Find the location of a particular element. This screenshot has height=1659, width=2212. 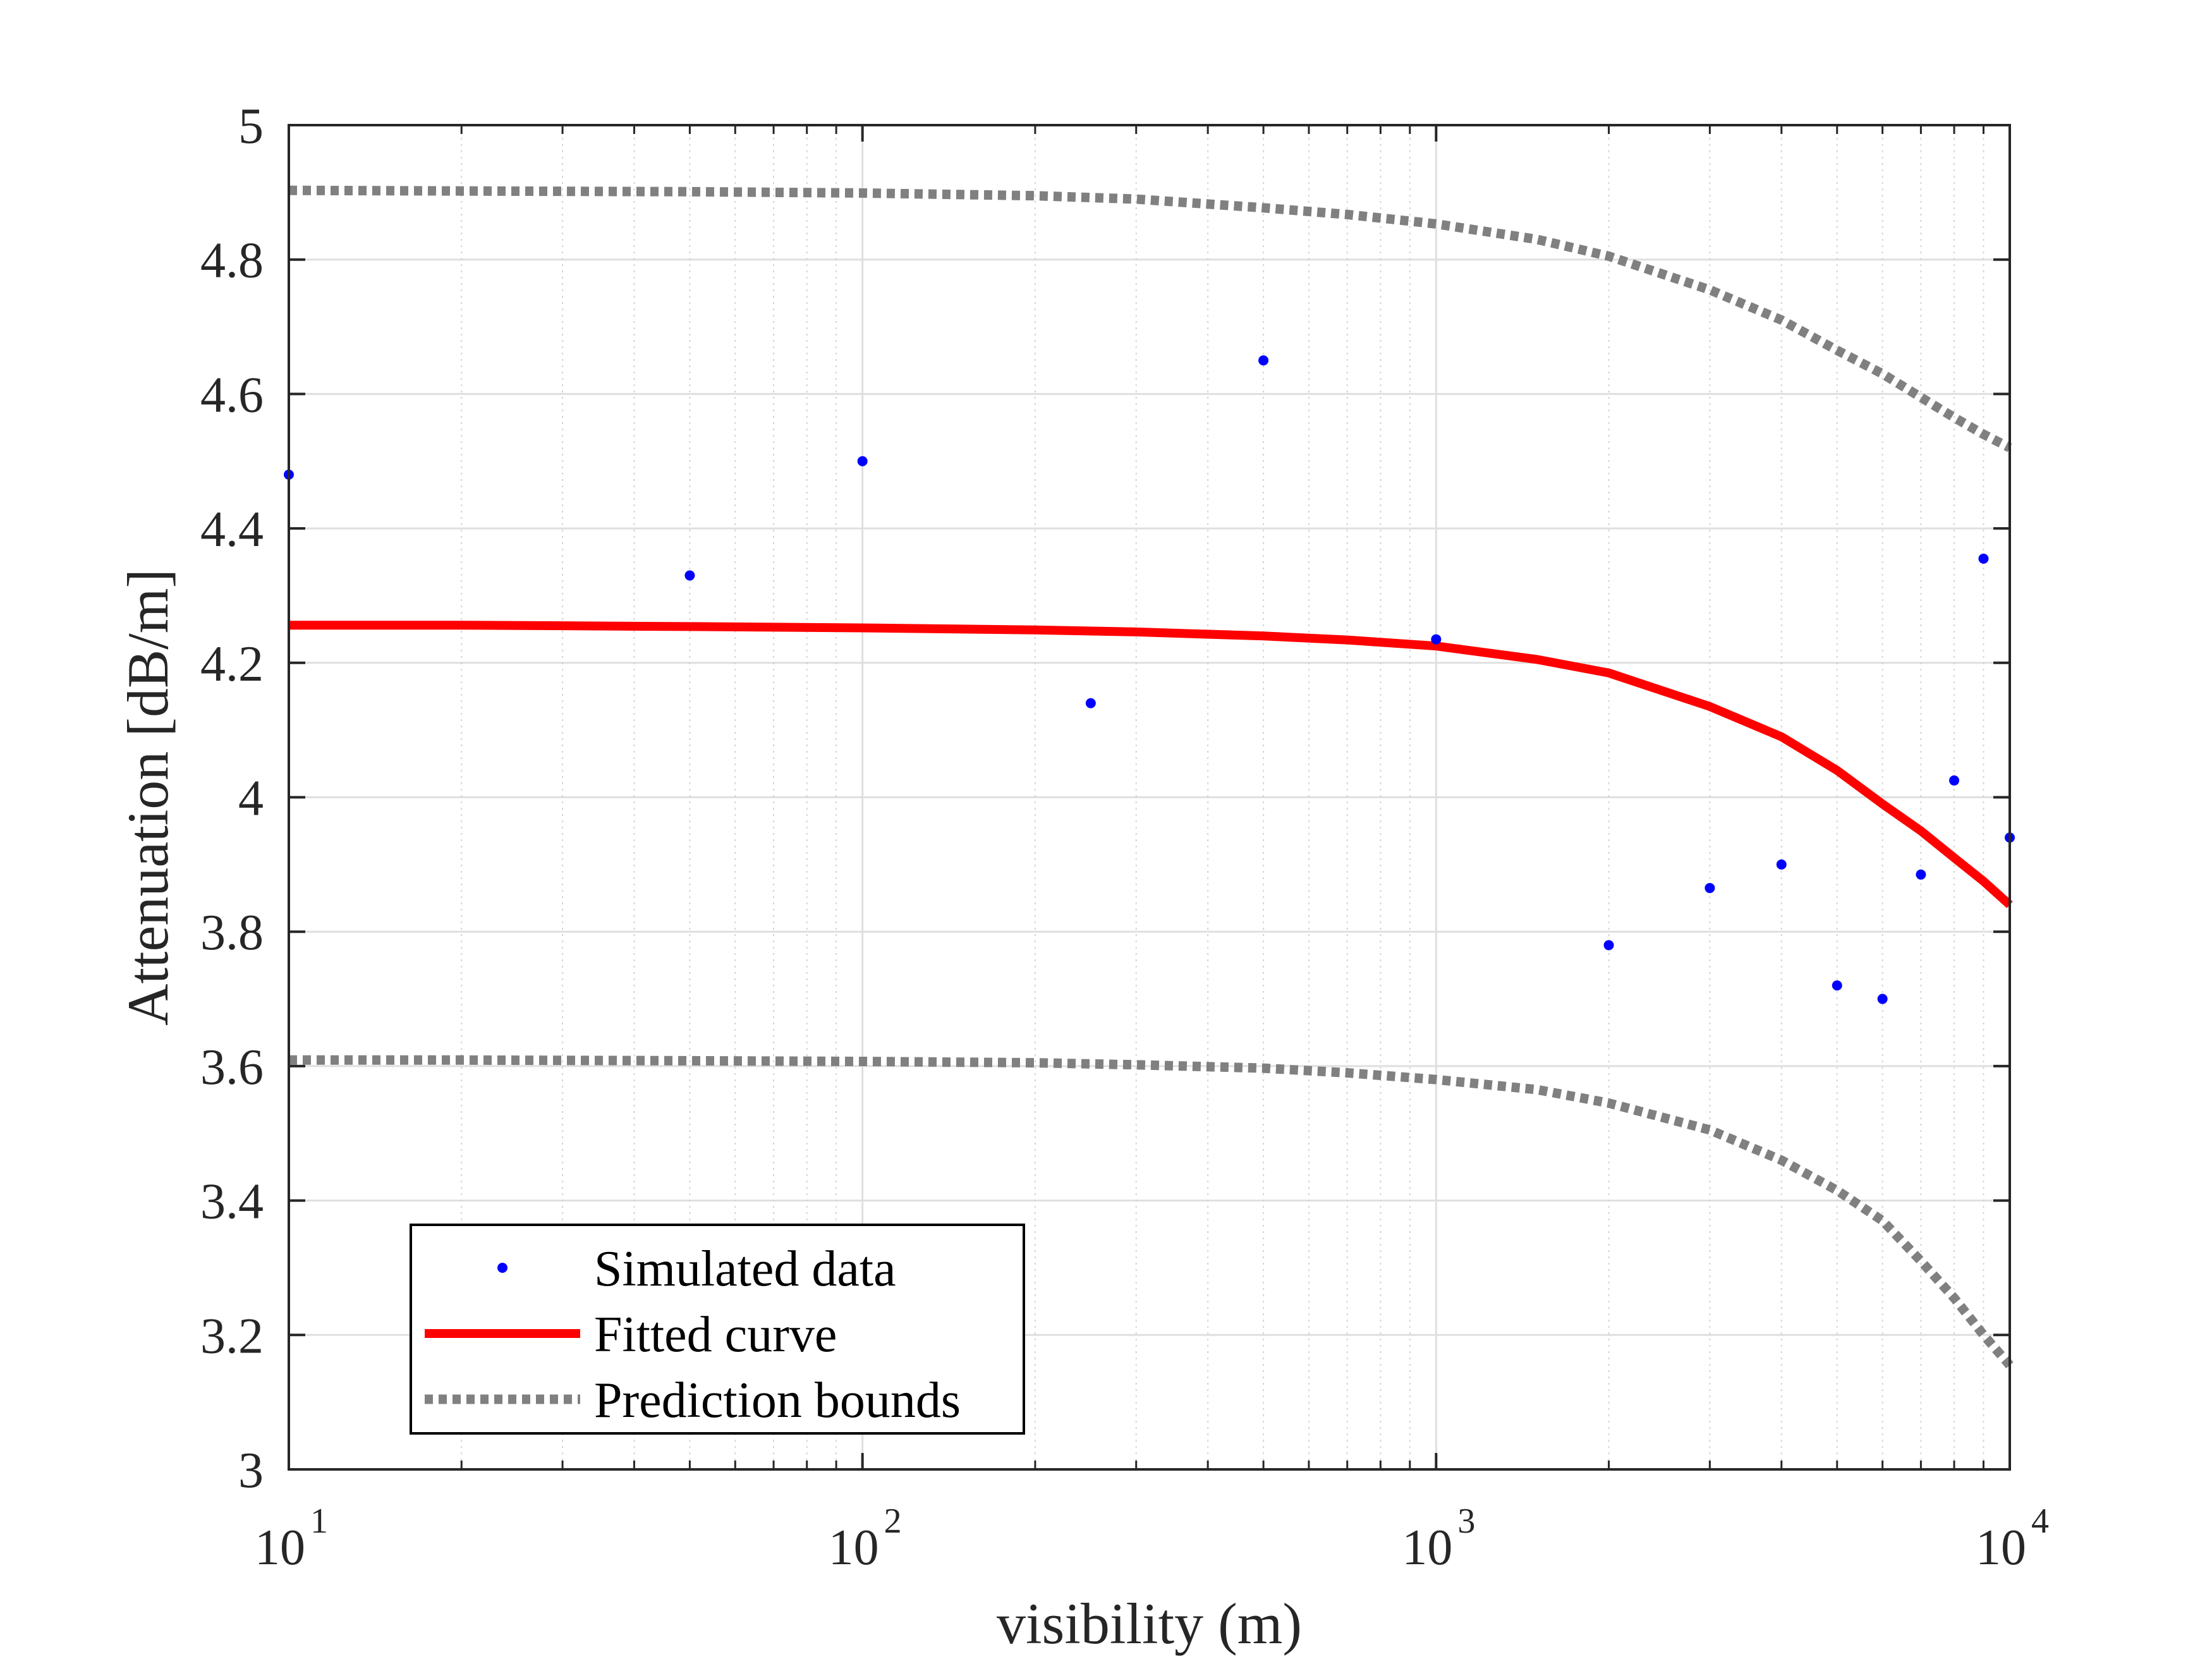

legend-marker-simulated-data is located at coordinates (502, 1268).